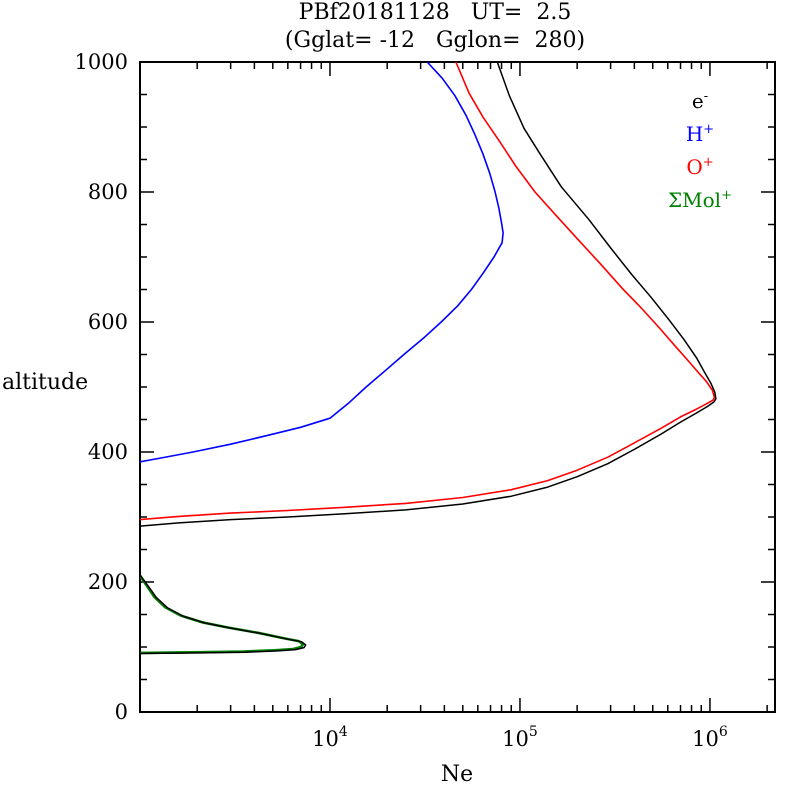 Image resolution: width=792 pixels, height=795 pixels. What do you see at coordinates (699, 167) in the screenshot?
I see `legend-o-plus: O+` at bounding box center [699, 167].